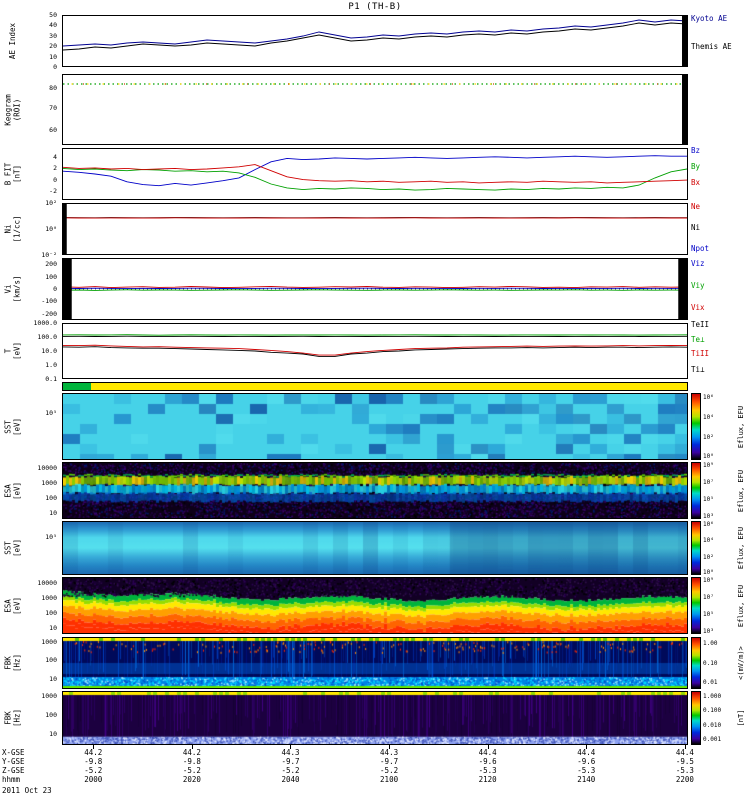 Image resolution: width=750 pixels, height=800 pixels. I want to click on colorbar-unit-fbk_e: <(mV/m)>, so click(741, 663).